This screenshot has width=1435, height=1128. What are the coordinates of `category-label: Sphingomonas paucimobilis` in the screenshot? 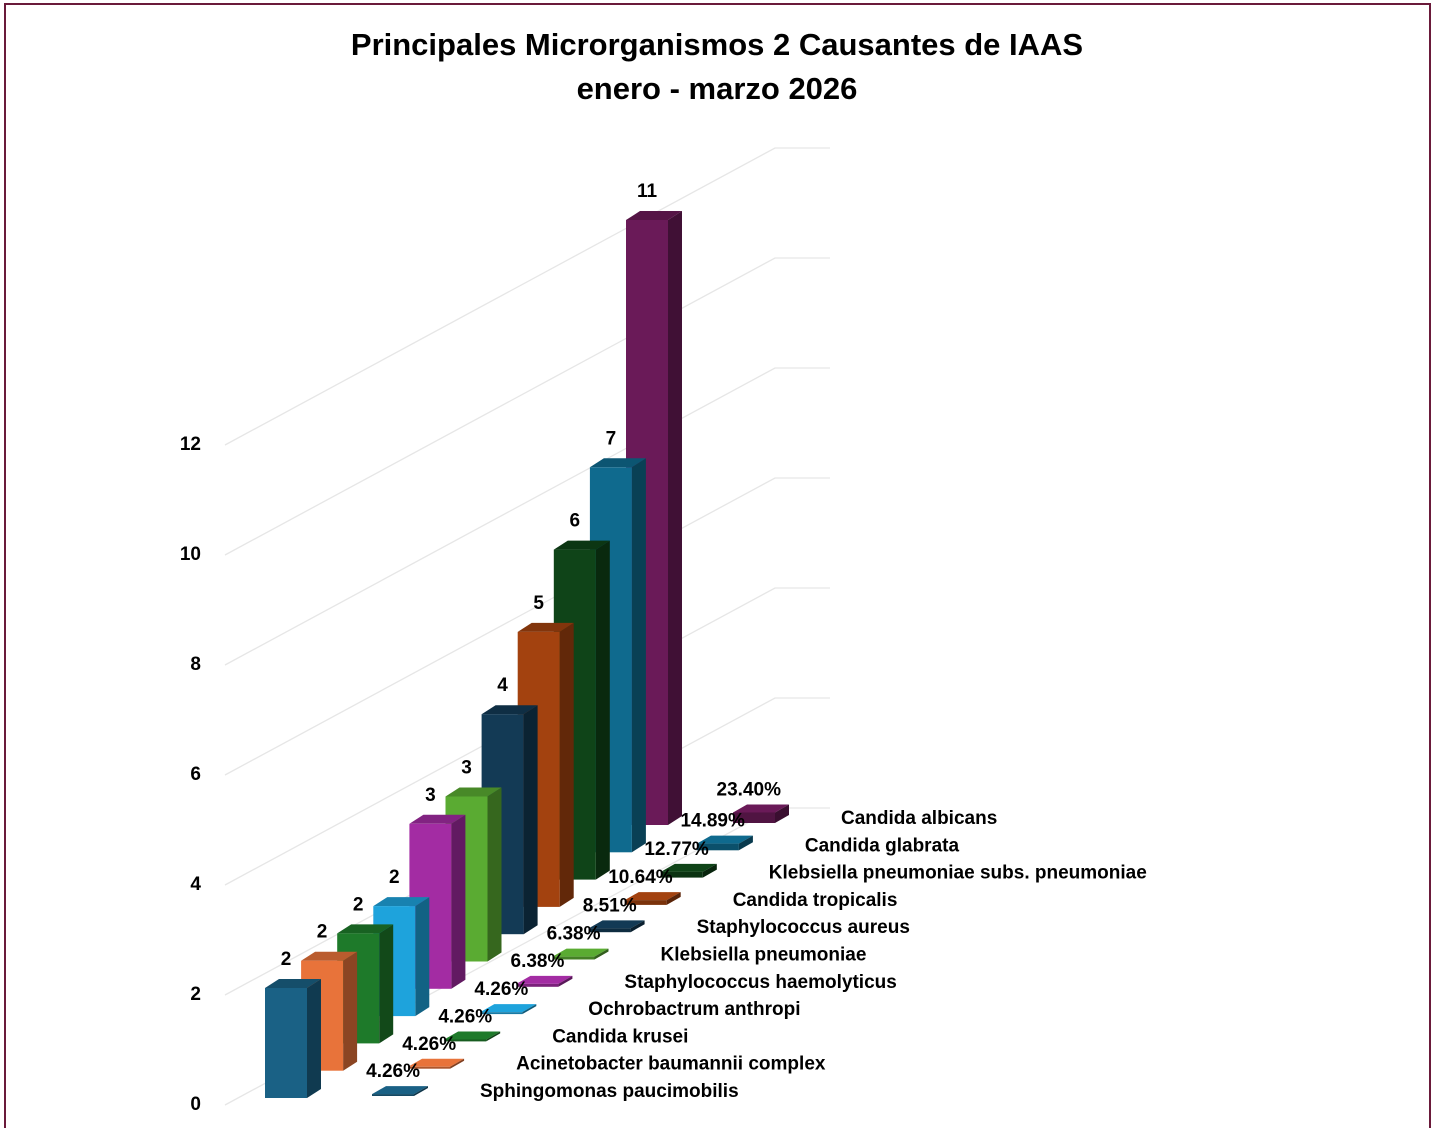 It's located at (609, 1091).